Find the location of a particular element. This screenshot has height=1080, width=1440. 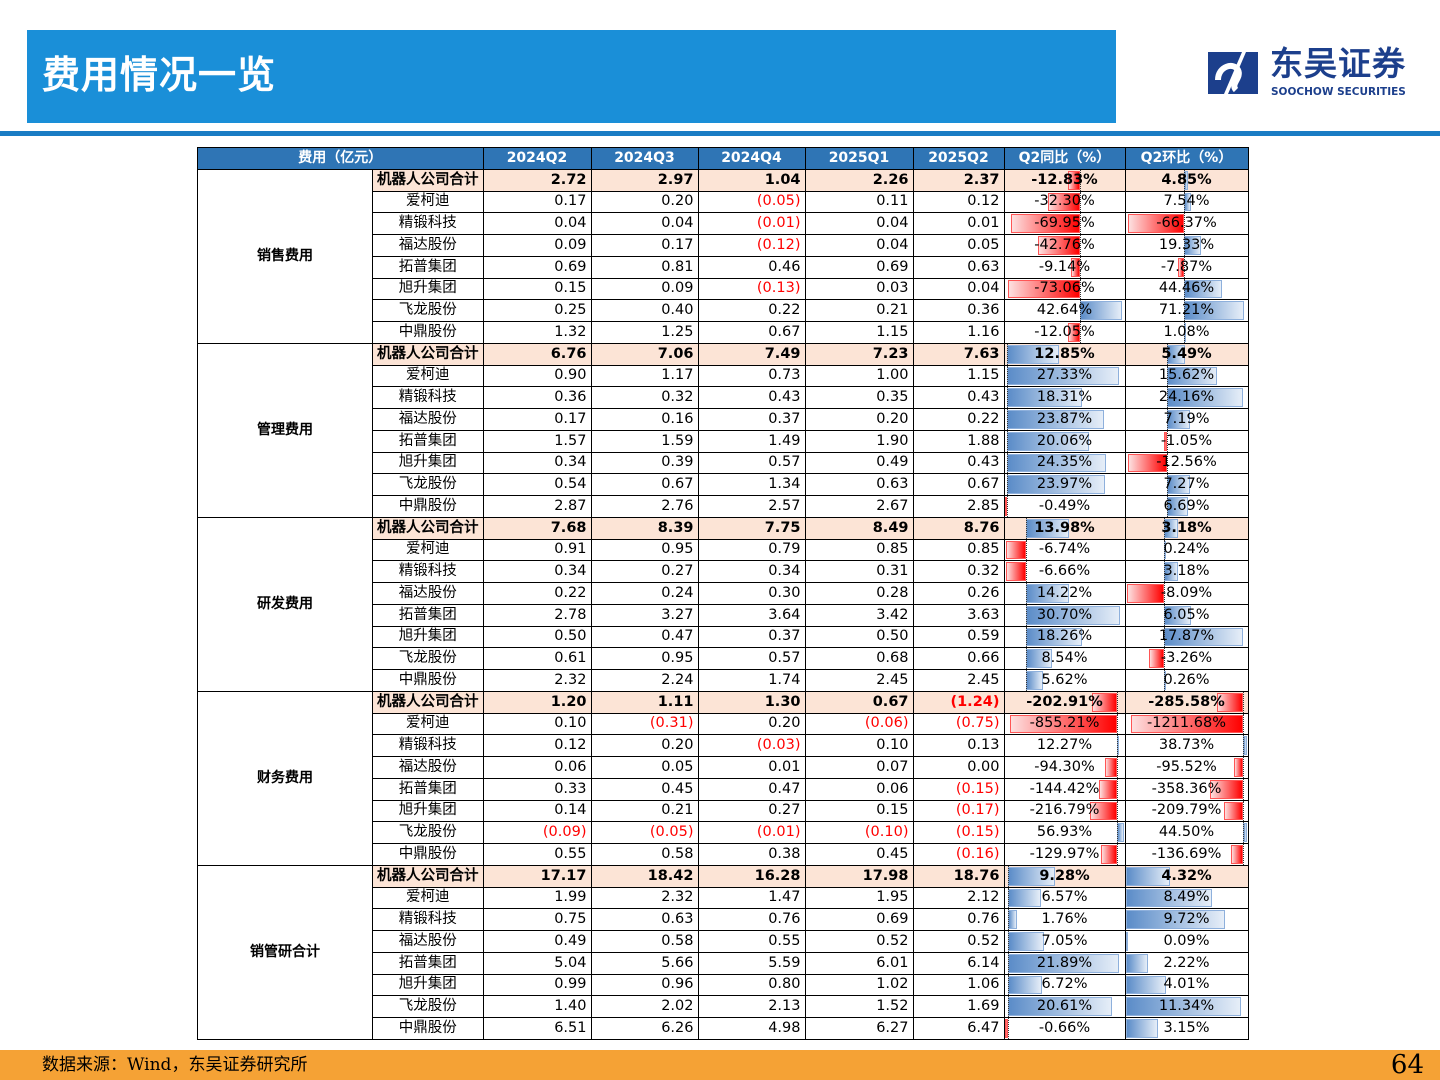

value-cell: 1.49 is located at coordinates (751, 441).